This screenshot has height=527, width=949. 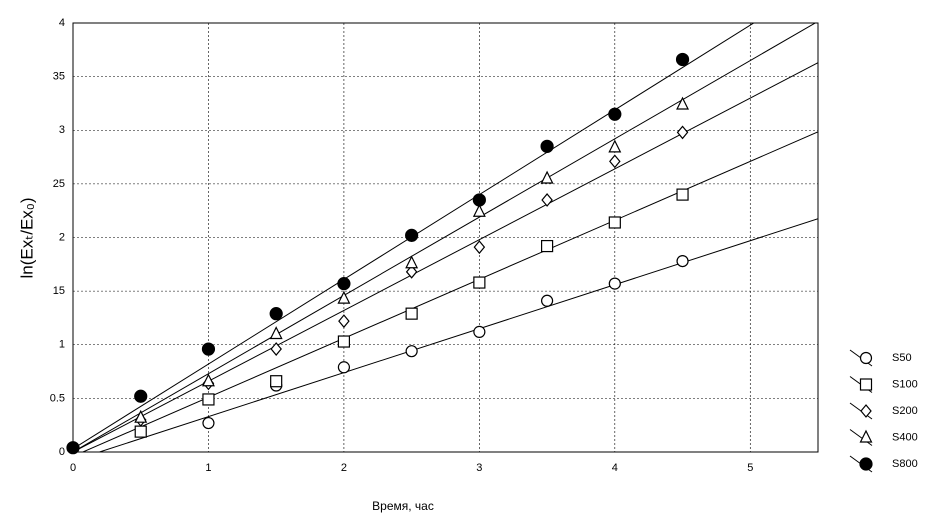 I want to click on legend-label: S50, so click(x=902, y=358).